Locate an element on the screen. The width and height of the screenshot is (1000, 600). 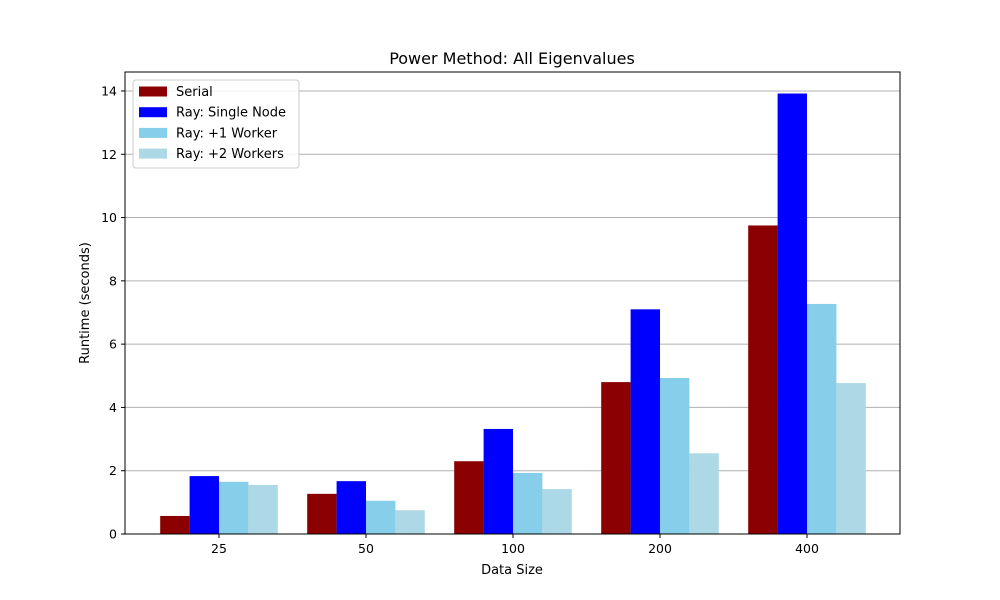
legend-label: Ray: +1 Worker is located at coordinates (227, 133).